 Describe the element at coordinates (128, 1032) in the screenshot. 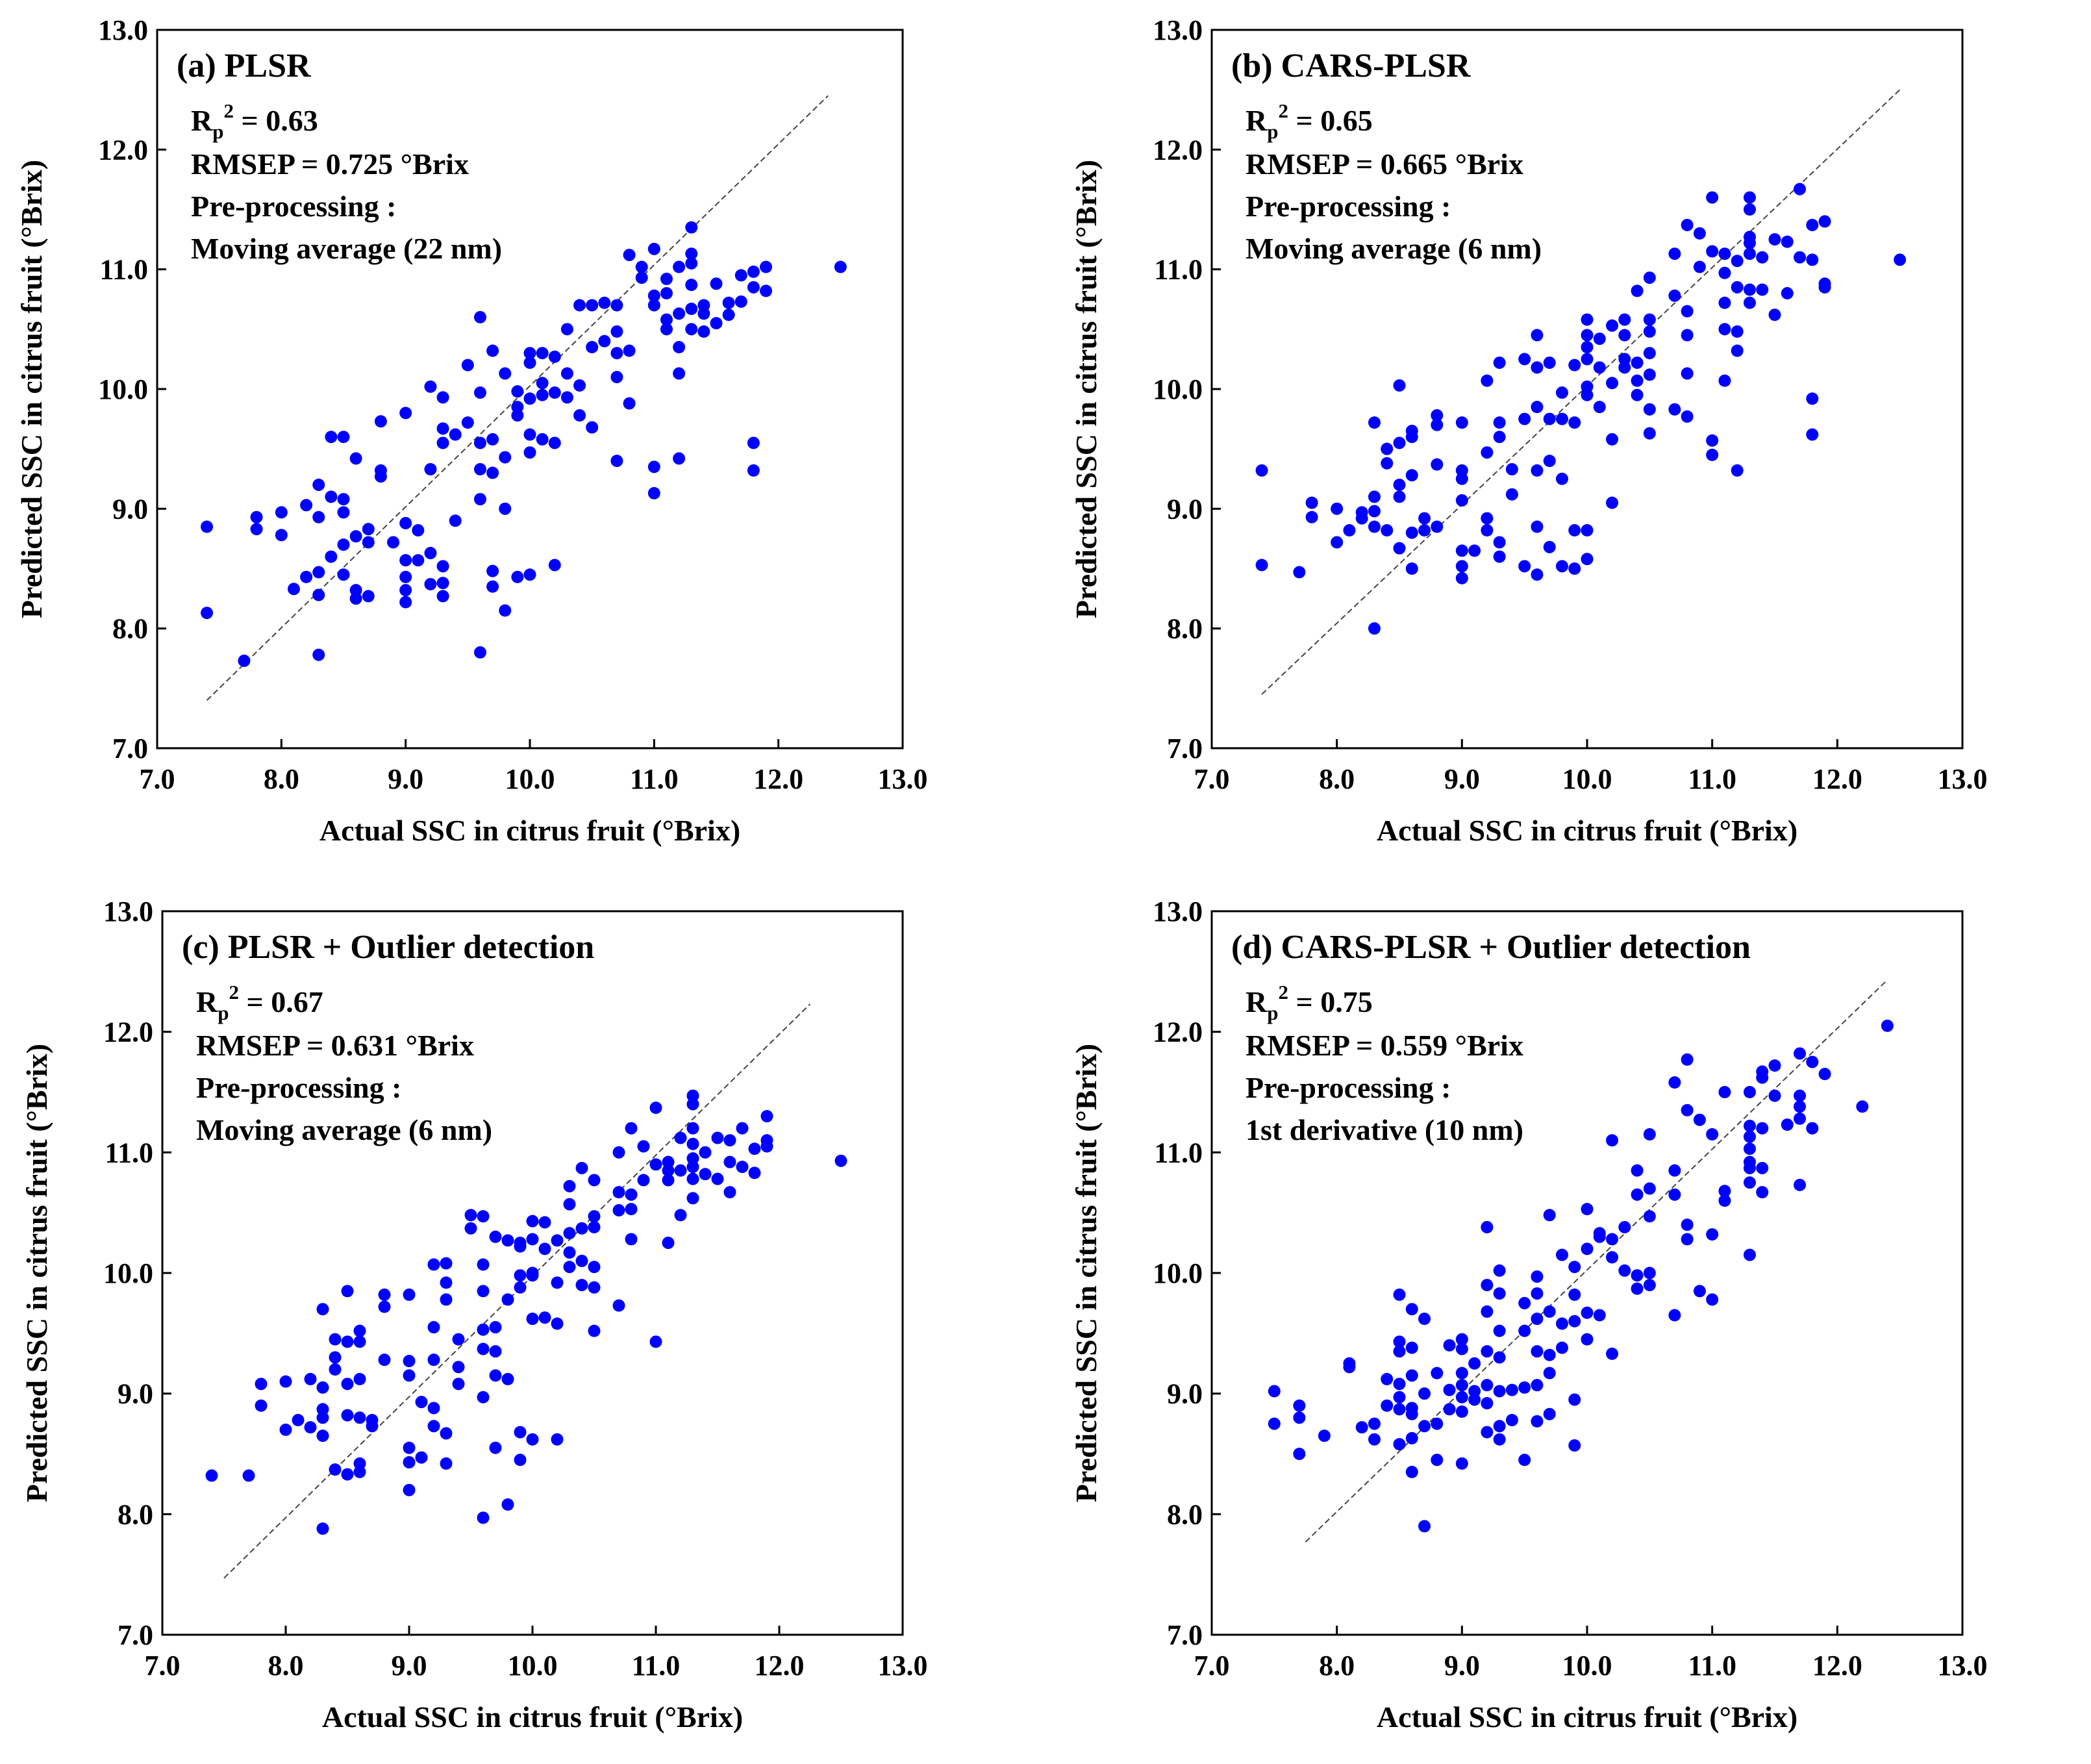

I see `y-tick-label: 12.0` at that location.